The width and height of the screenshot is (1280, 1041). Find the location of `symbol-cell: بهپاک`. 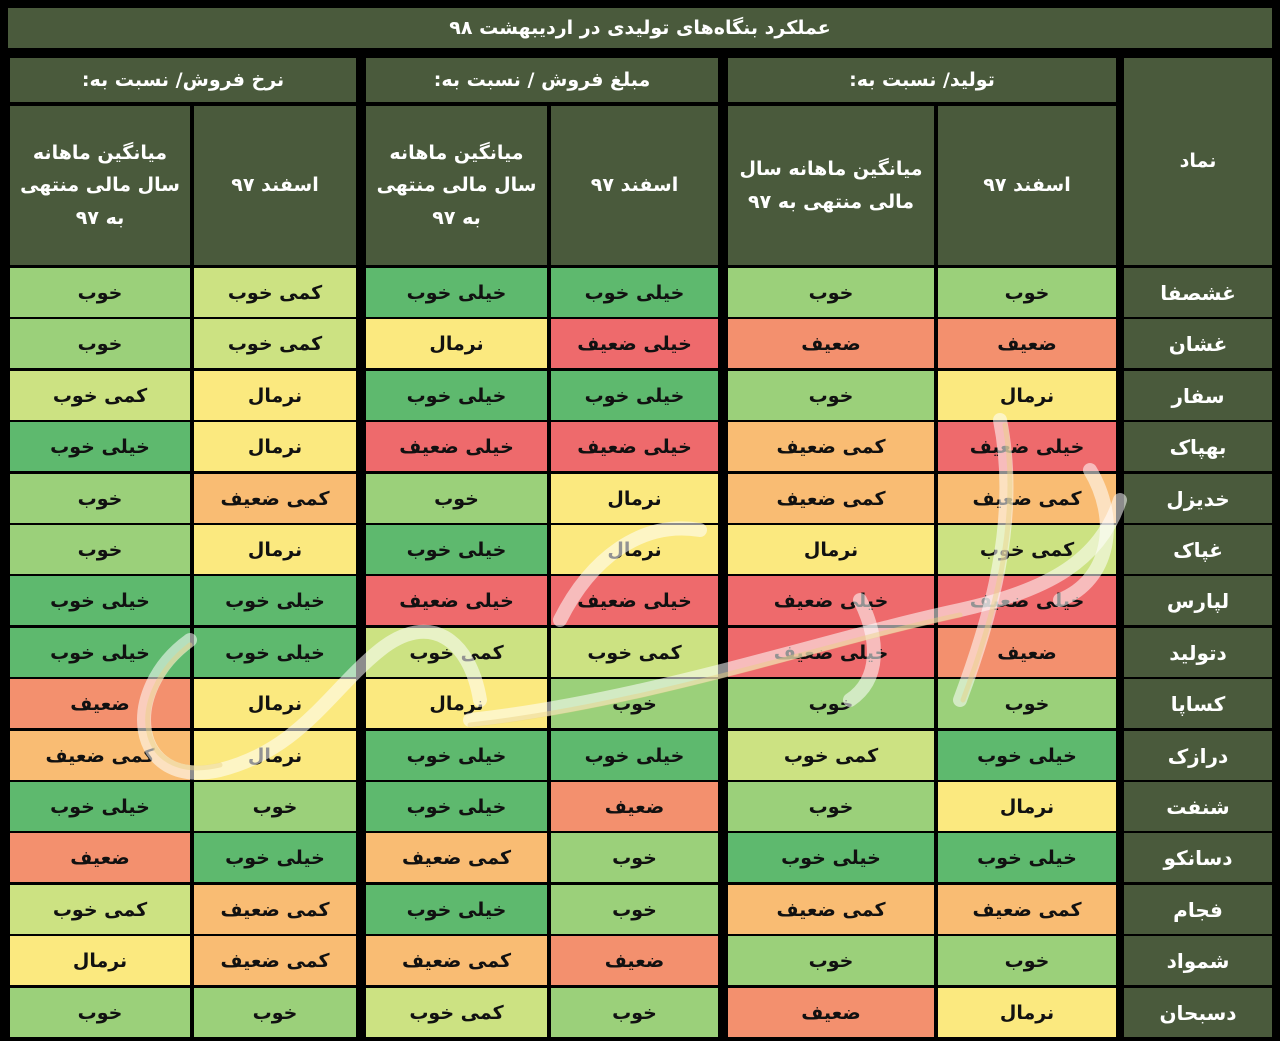

symbol-cell: بهپاک is located at coordinates (1198, 446).